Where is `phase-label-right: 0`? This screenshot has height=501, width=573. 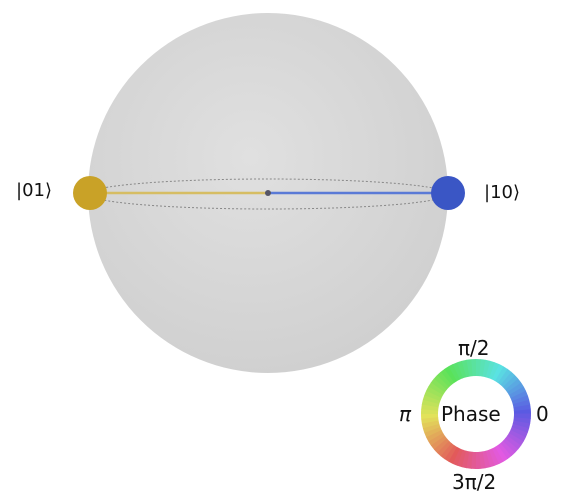 phase-label-right: 0 is located at coordinates (542, 414).